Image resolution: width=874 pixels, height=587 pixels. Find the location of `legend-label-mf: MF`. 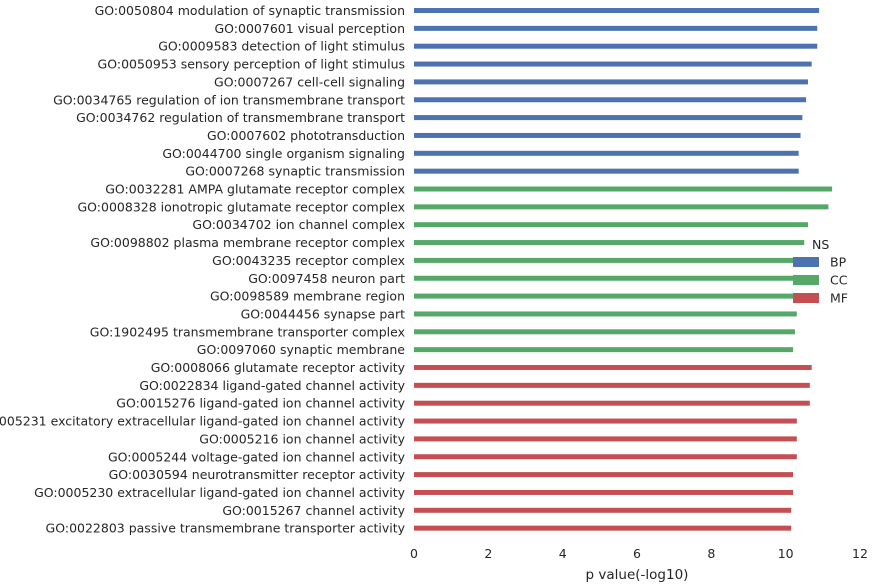

legend-label-mf: MF is located at coordinates (839, 298).